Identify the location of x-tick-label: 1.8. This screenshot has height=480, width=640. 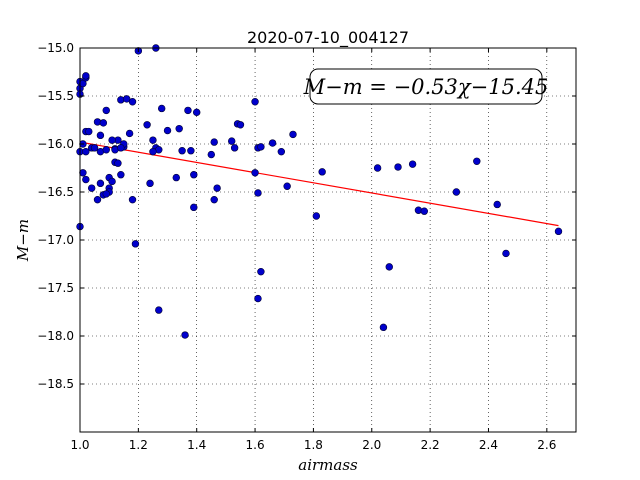
(313, 445).